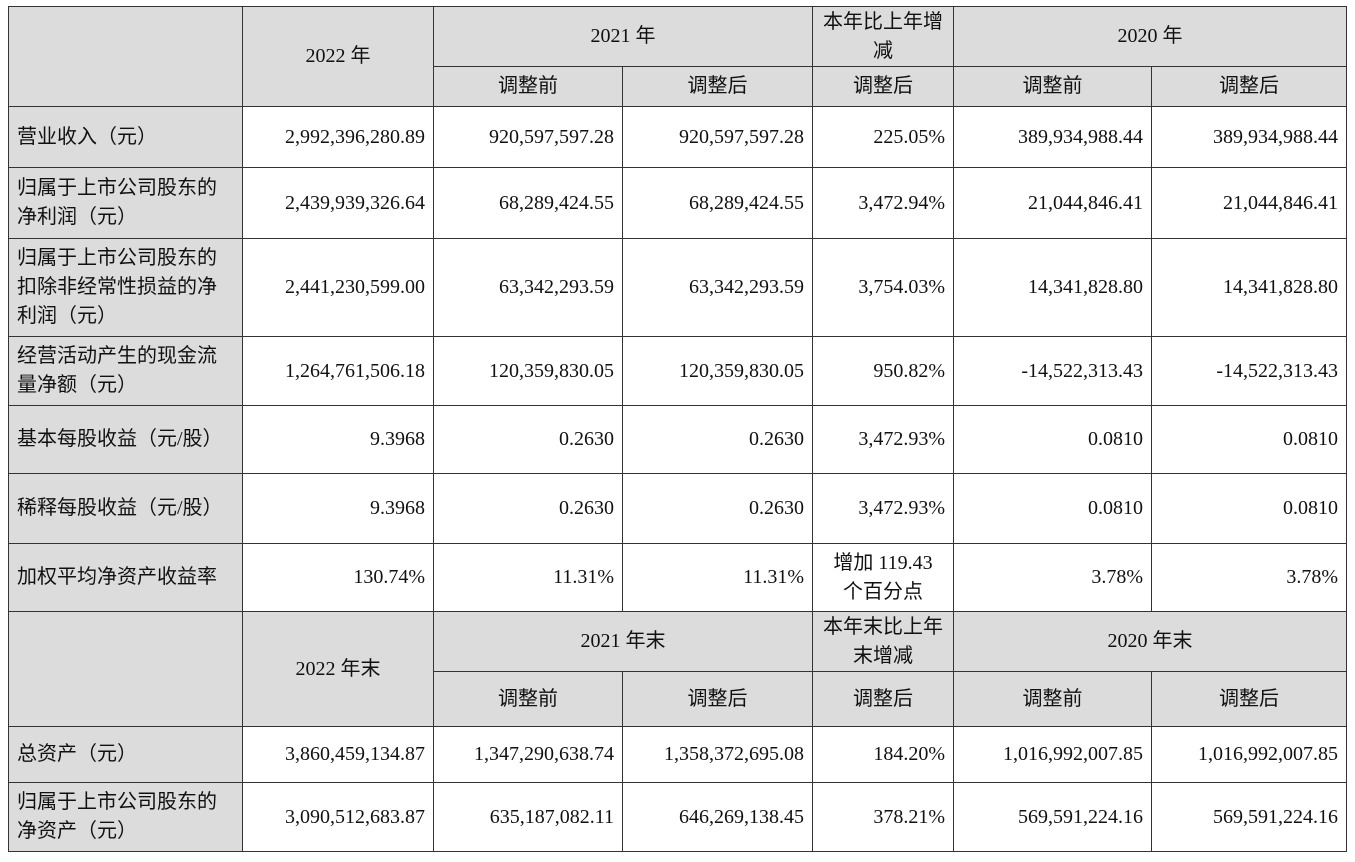 The height and width of the screenshot is (862, 1355). What do you see at coordinates (883, 137) in the screenshot?
I see `value-change: 225.05%` at bounding box center [883, 137].